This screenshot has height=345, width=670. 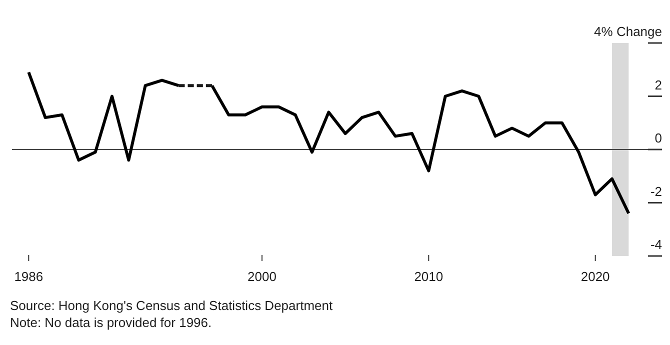 What do you see at coordinates (595, 276) in the screenshot?
I see `x-tick-label: 2020` at bounding box center [595, 276].